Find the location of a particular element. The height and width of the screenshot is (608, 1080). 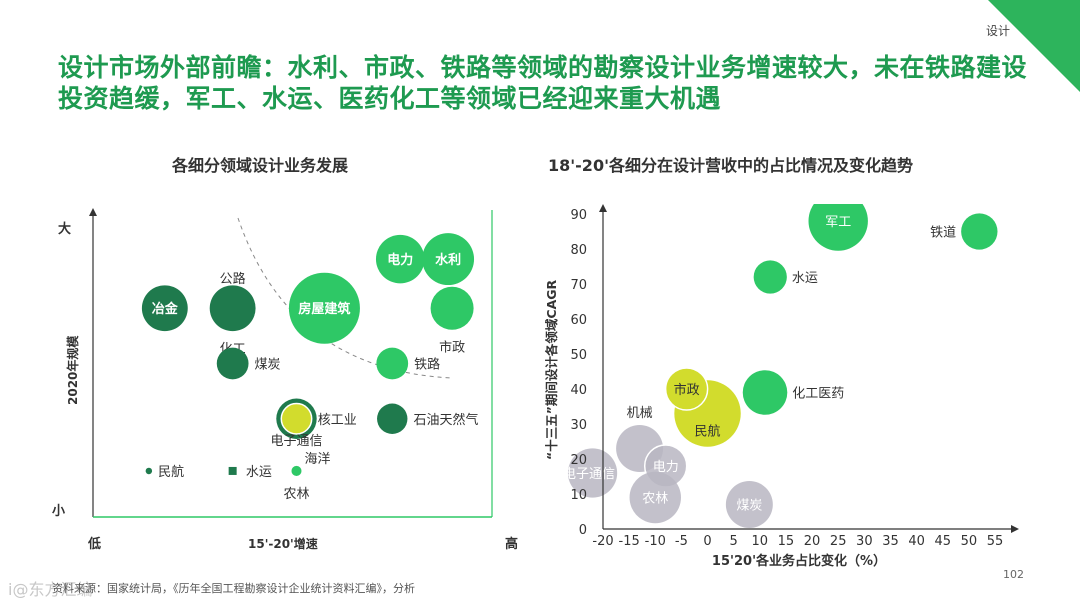

bubble-冶金 is located at coordinates (164, 308).